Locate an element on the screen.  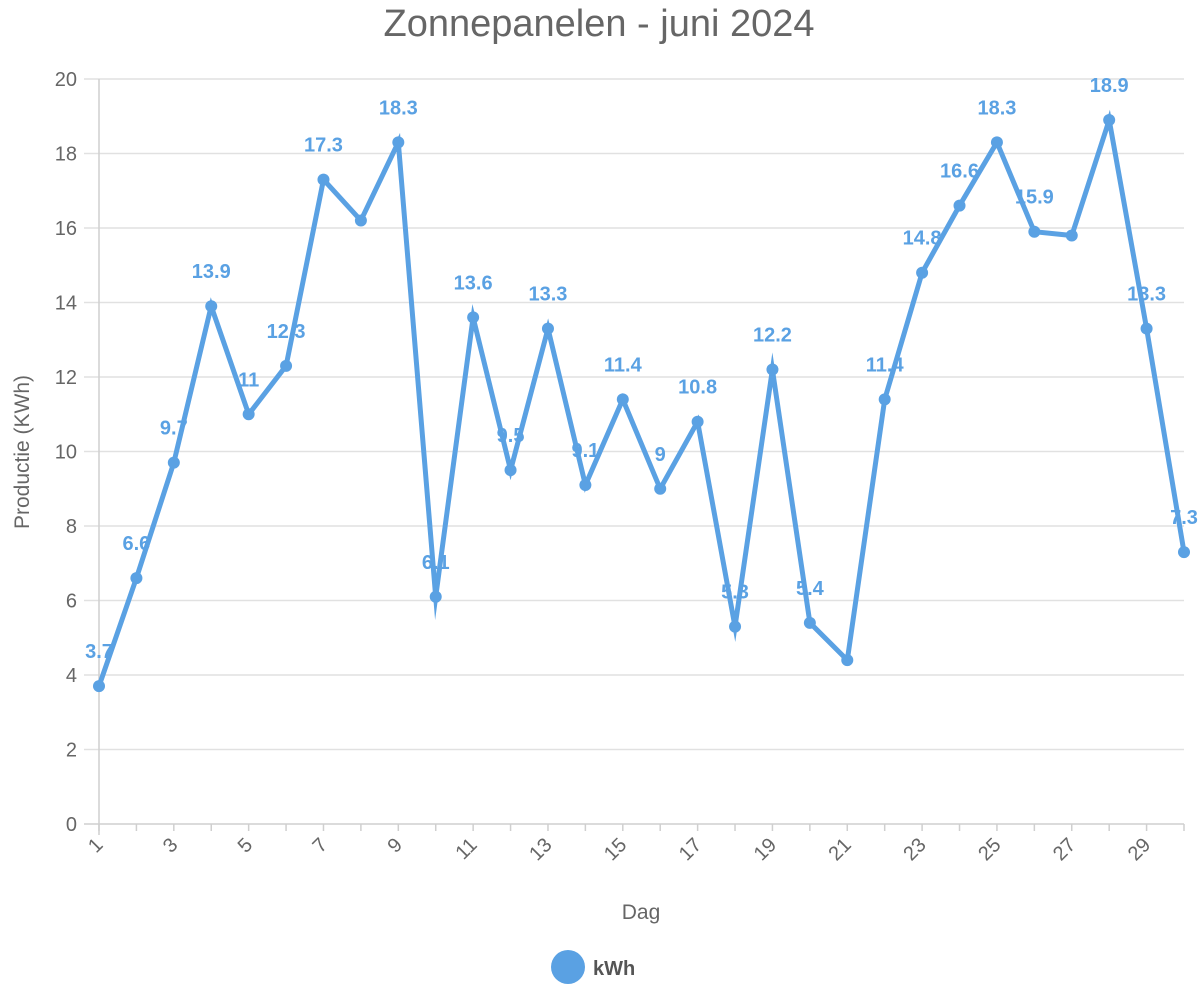
x-tick-label: 11 is located at coordinates (466, 849).